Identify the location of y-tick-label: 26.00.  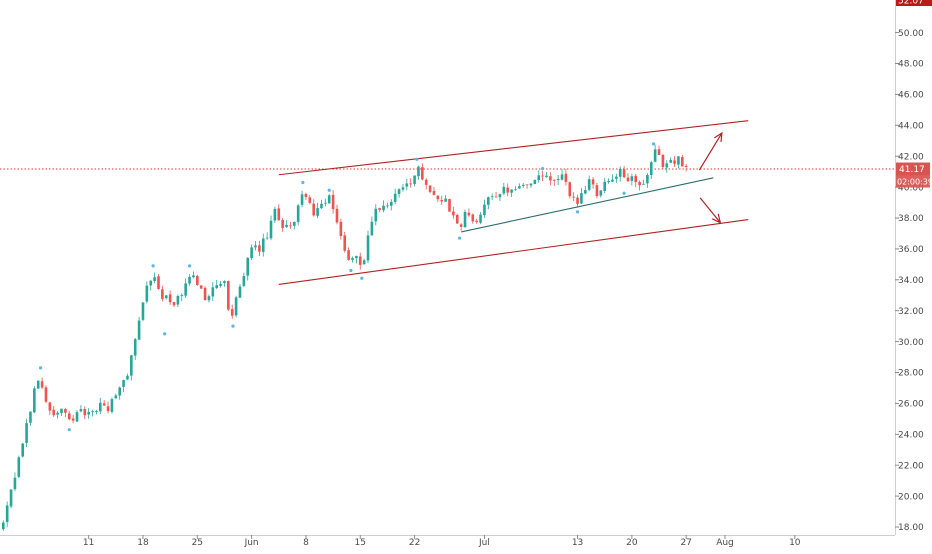
(911, 405).